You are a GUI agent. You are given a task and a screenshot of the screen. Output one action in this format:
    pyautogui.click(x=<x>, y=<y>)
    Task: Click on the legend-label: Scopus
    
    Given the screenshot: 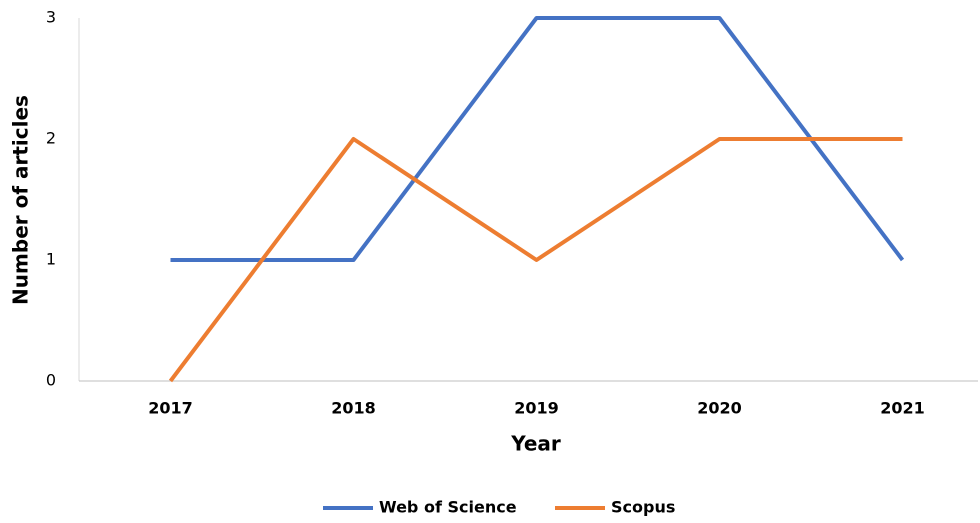 What is the action you would take?
    pyautogui.click(x=643, y=507)
    